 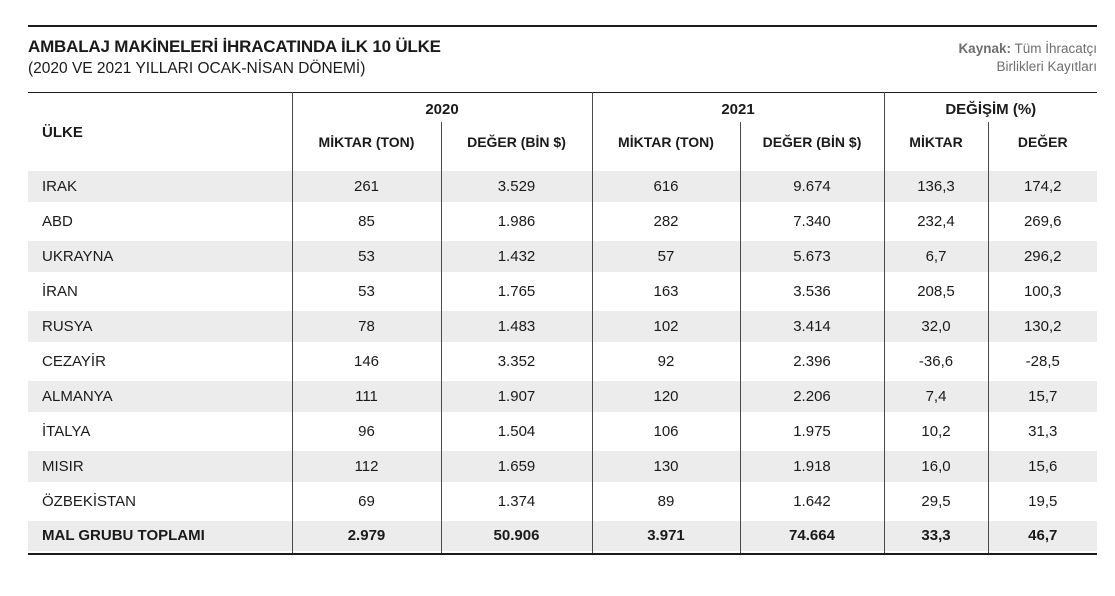 I want to click on value-cell: 102, so click(x=666, y=326).